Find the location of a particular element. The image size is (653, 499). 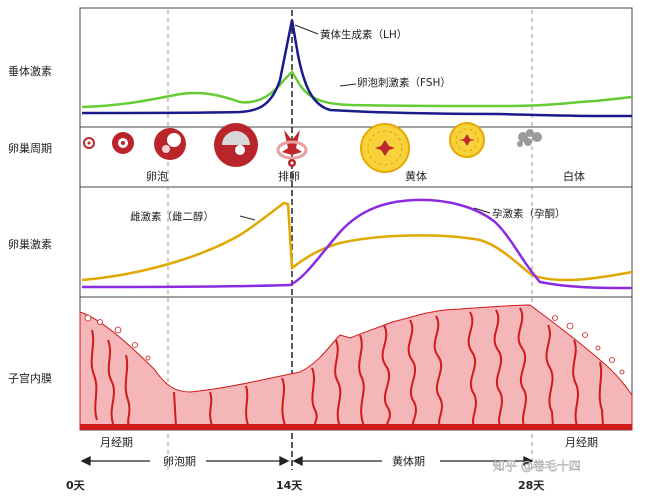

ovary-stages is located at coordinates (312, 147).